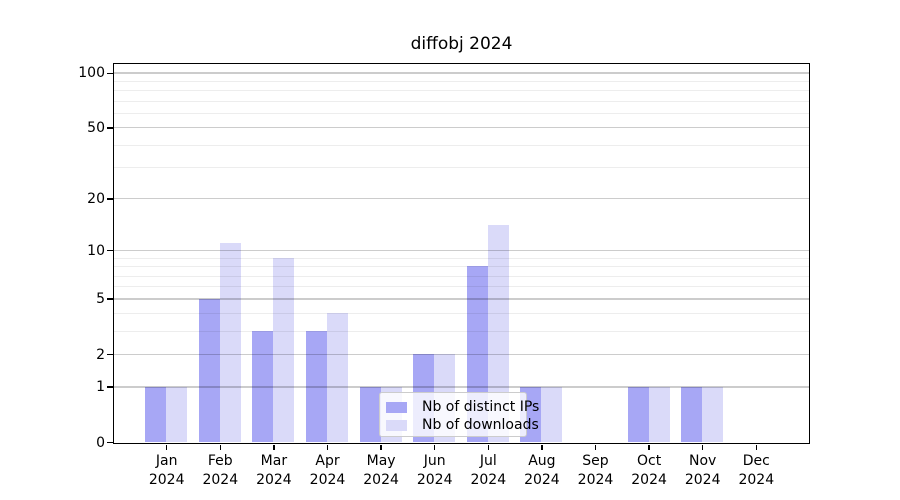 The width and height of the screenshot is (900, 500). I want to click on x-tick-label: Oct 2024, so click(649, 470).